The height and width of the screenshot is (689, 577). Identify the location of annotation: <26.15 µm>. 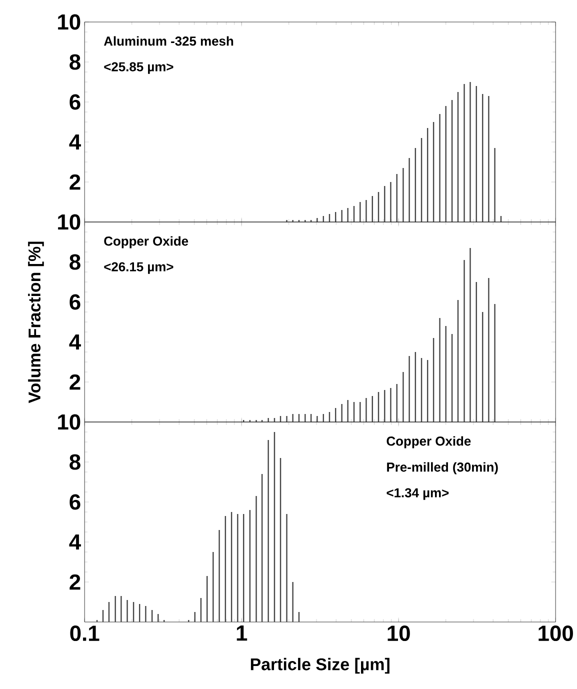
(139, 268).